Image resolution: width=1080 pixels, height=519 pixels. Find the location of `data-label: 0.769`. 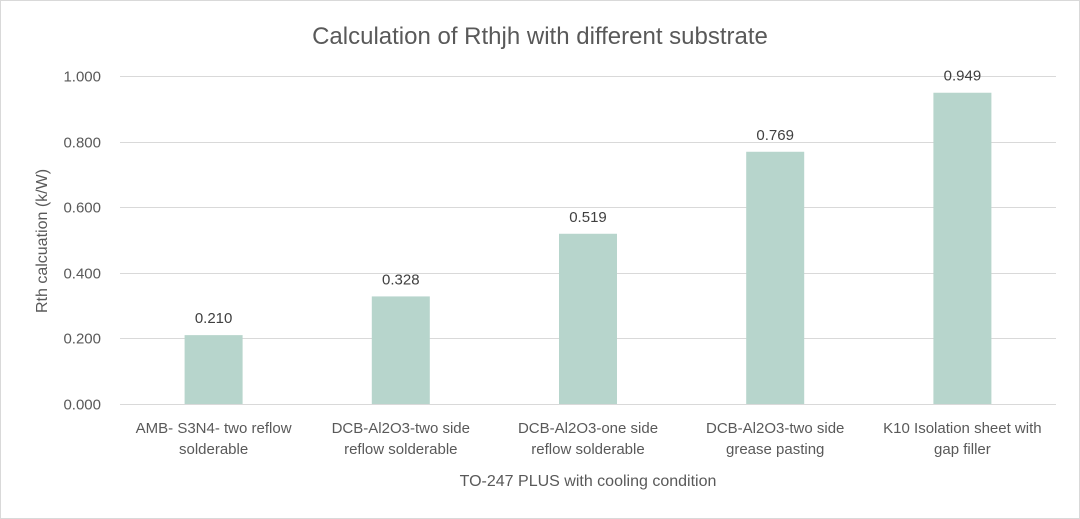

data-label: 0.769 is located at coordinates (775, 135).